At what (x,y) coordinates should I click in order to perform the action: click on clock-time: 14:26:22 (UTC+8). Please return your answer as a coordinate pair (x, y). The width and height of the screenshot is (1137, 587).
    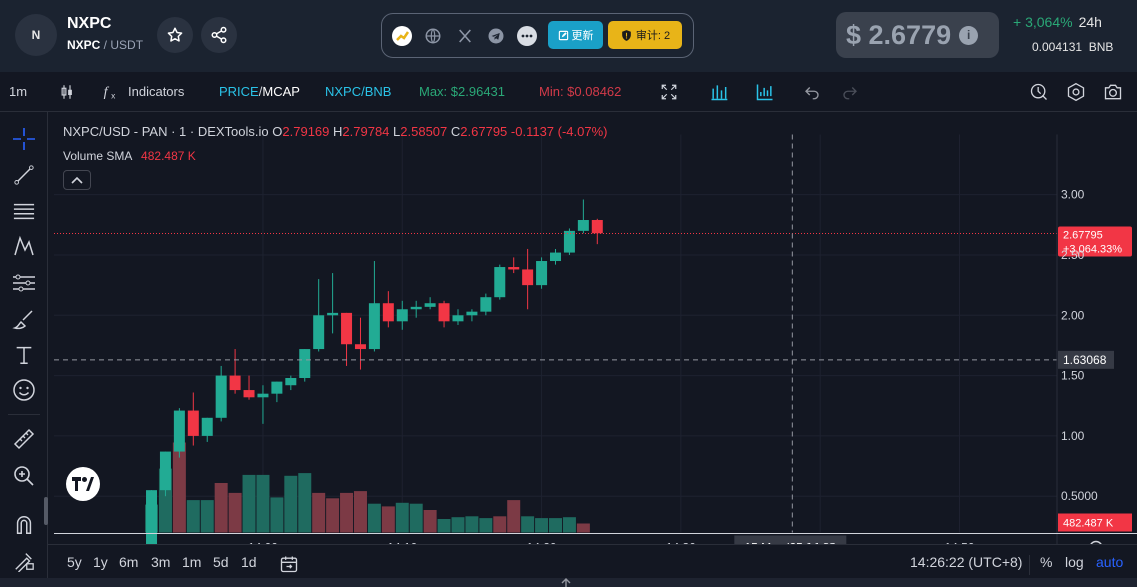
    Looking at the image, I should click on (966, 562).